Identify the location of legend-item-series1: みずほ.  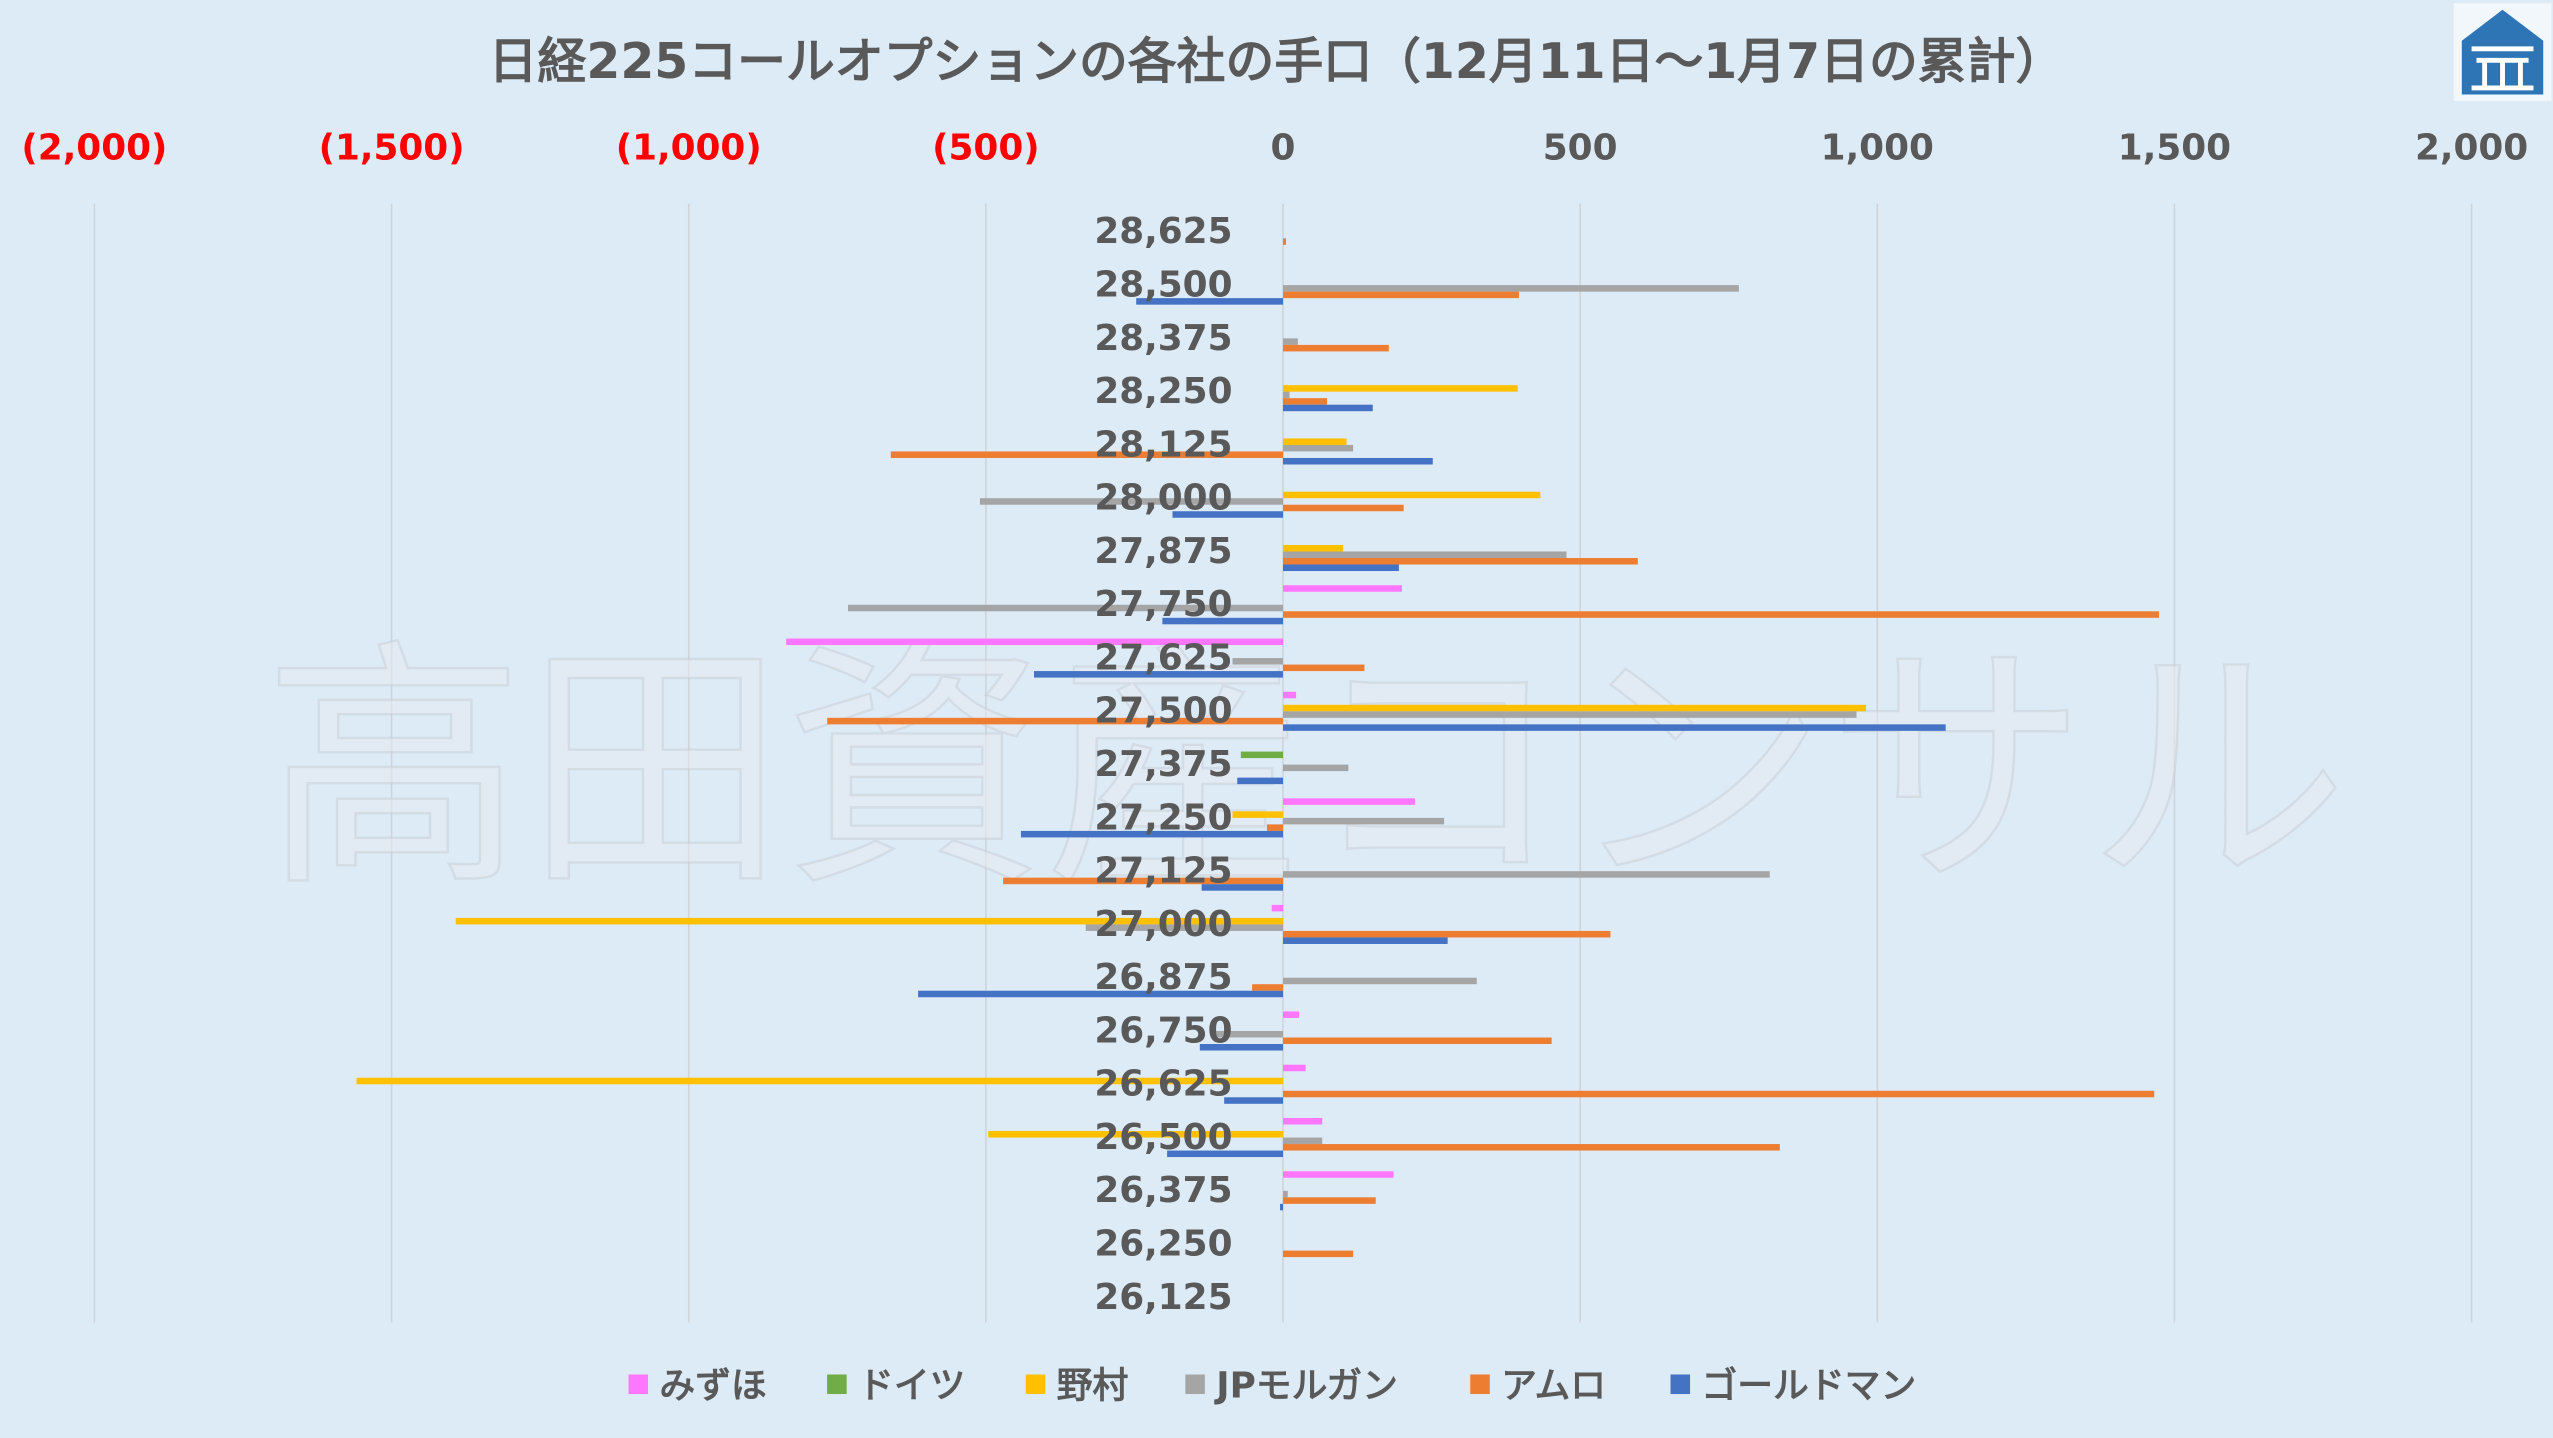
(697, 1385).